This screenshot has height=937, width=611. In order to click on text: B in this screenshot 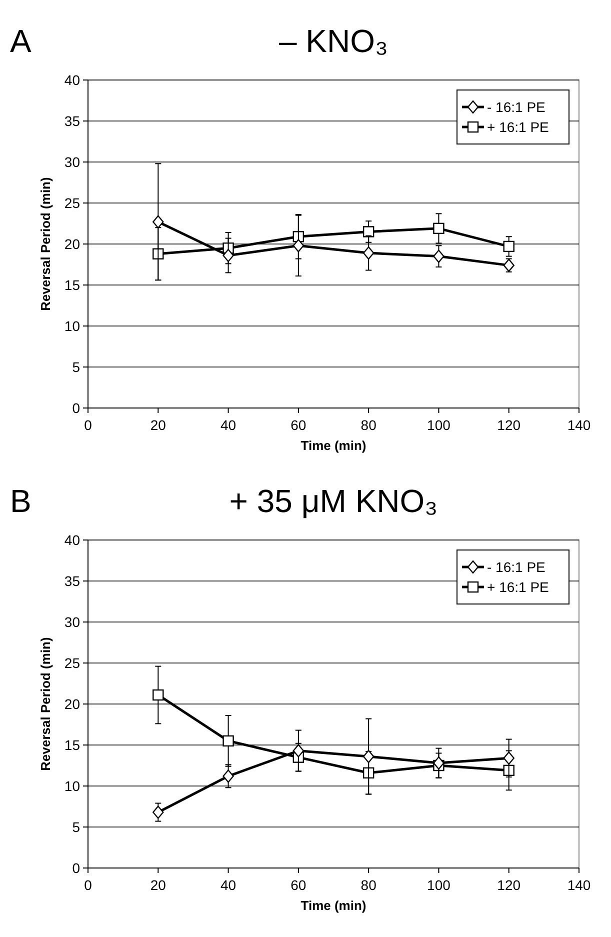, I will do `click(21, 501)`.